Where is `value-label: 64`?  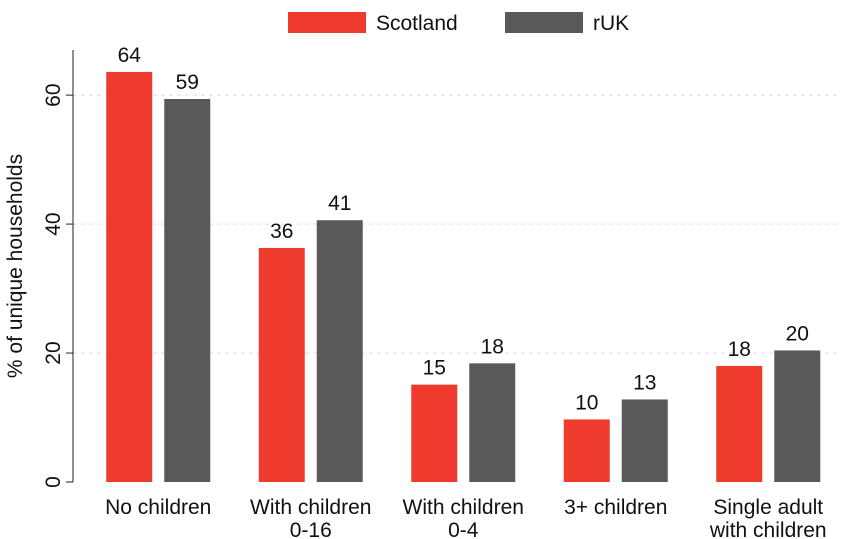 value-label: 64 is located at coordinates (130, 55).